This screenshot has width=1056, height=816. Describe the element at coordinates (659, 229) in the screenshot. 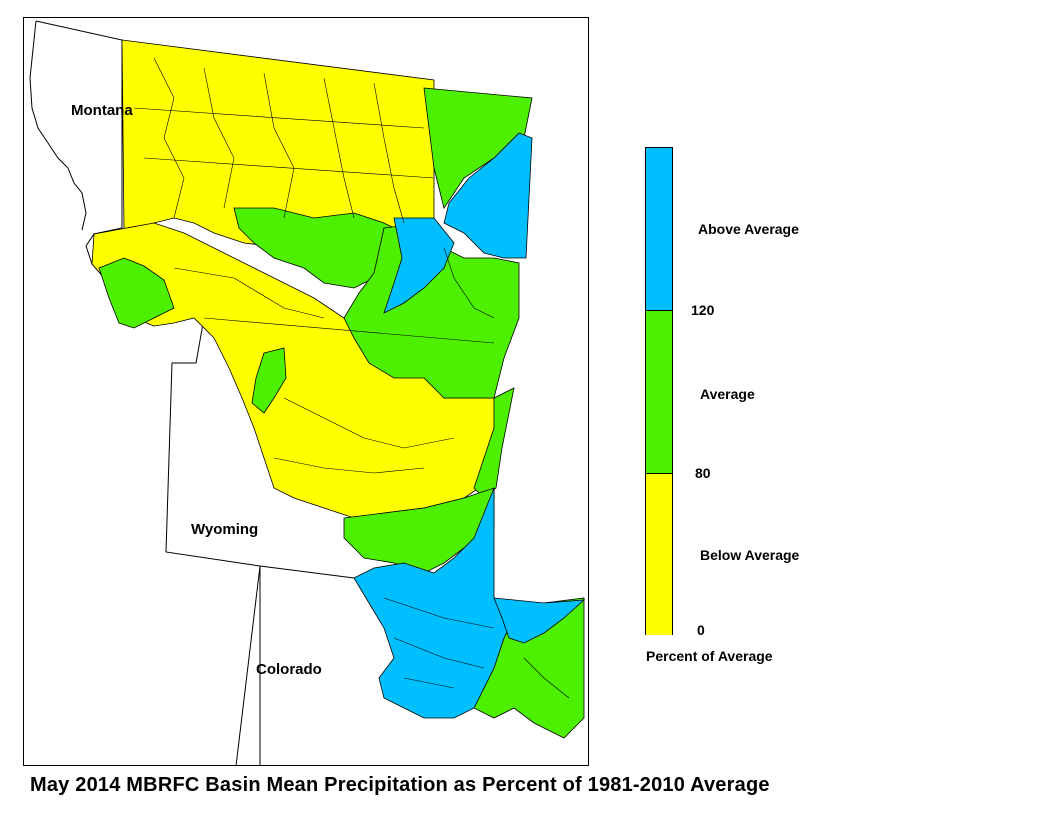

I see `legend-swatch-above` at that location.